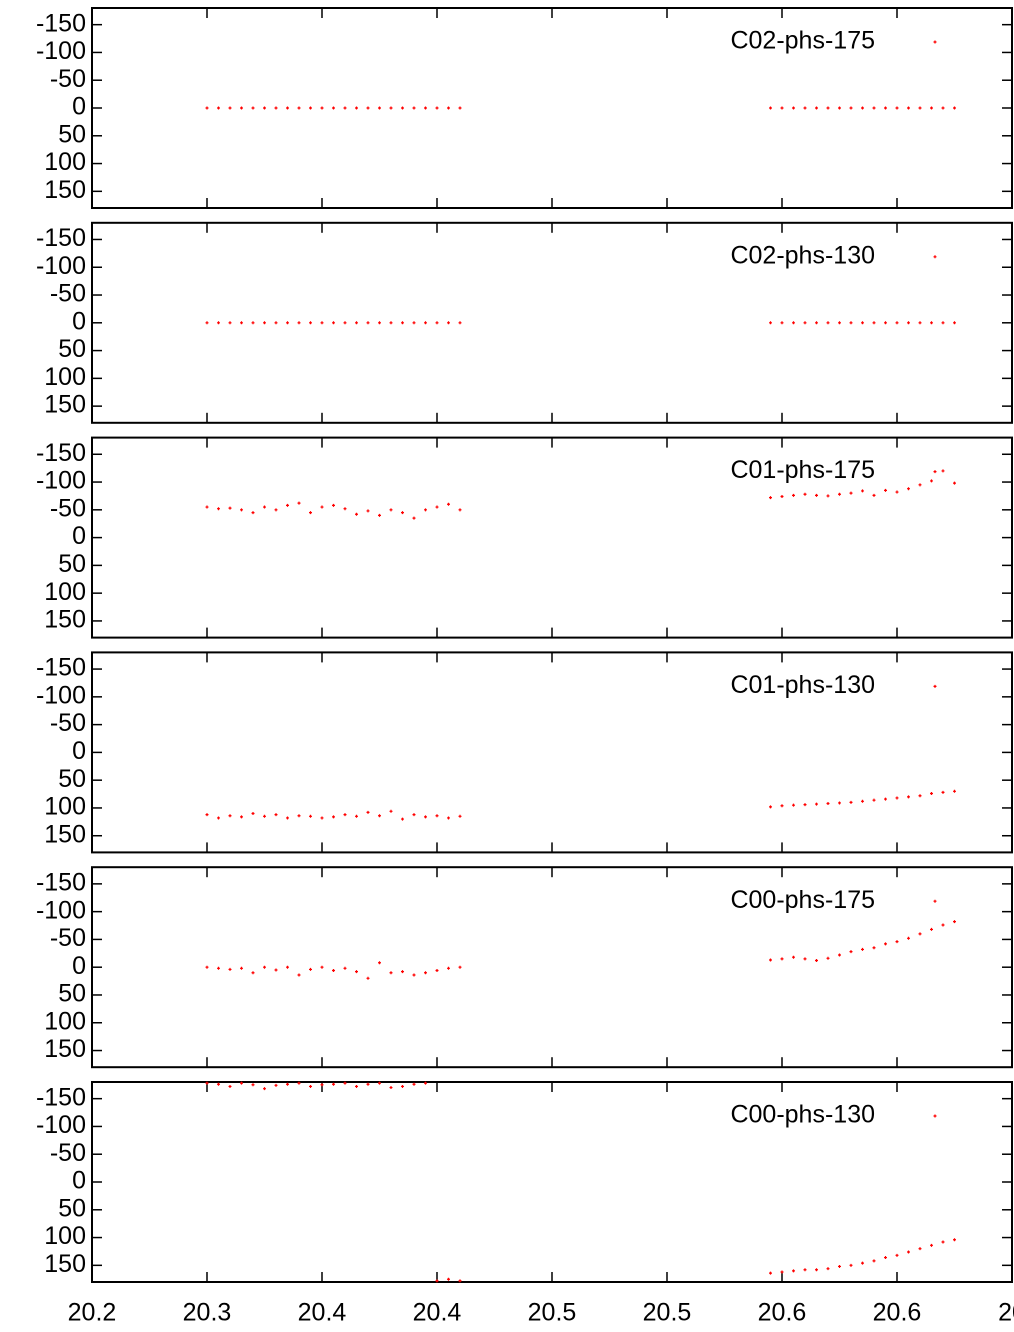 This screenshot has width=1014, height=1332. I want to click on y-tick-label: -50, so click(68, 508).